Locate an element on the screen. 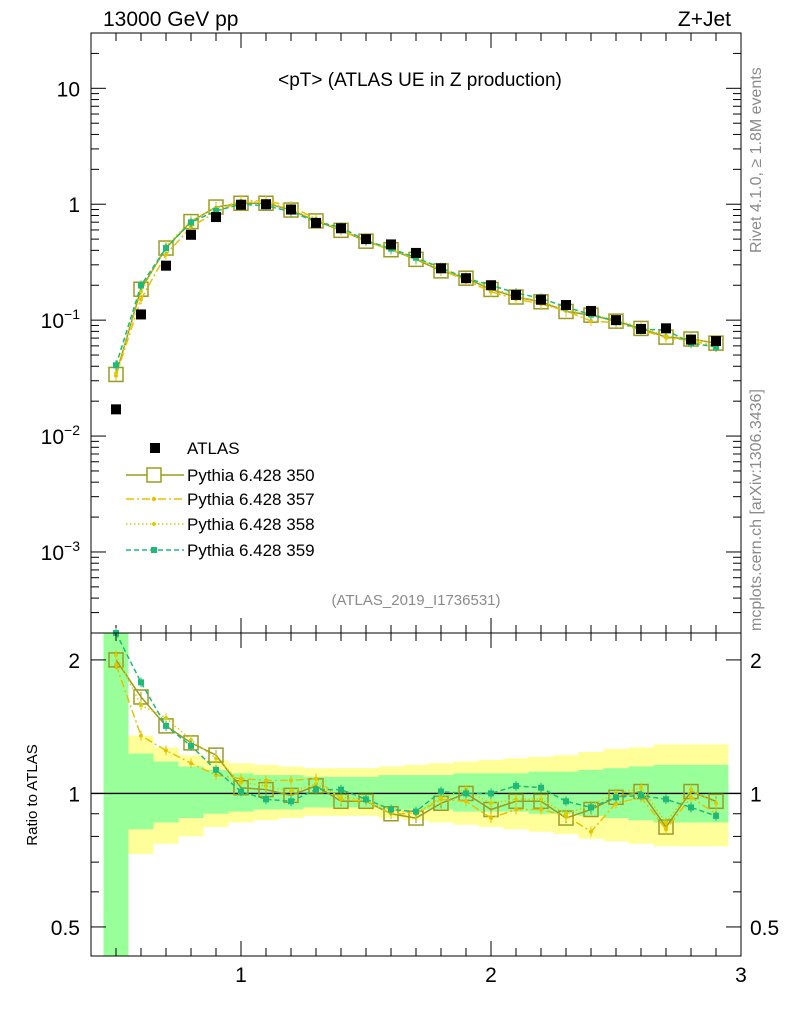 This screenshot has height=1024, width=786. y-tick-label-main: 10⁻² is located at coordinates (61, 435).